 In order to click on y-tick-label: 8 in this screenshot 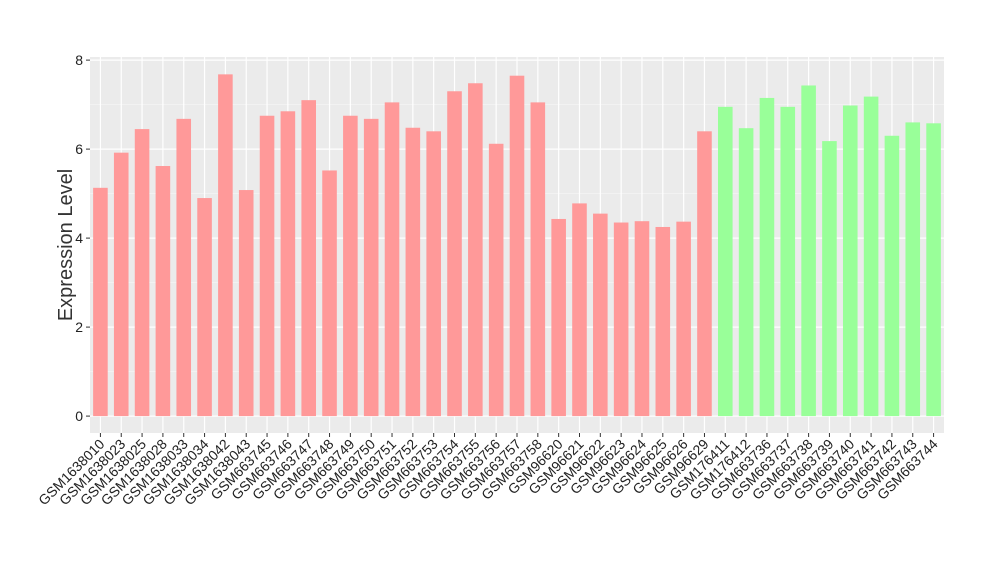, I will do `click(79, 60)`.